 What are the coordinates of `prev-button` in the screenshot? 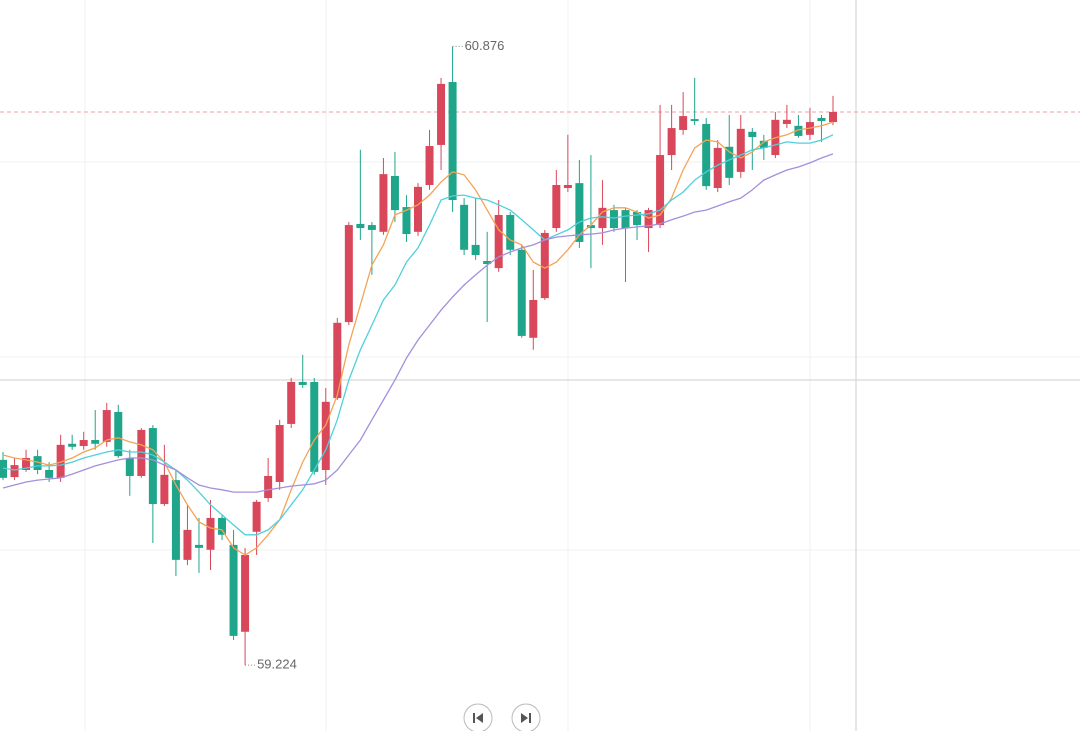 It's located at (478, 717).